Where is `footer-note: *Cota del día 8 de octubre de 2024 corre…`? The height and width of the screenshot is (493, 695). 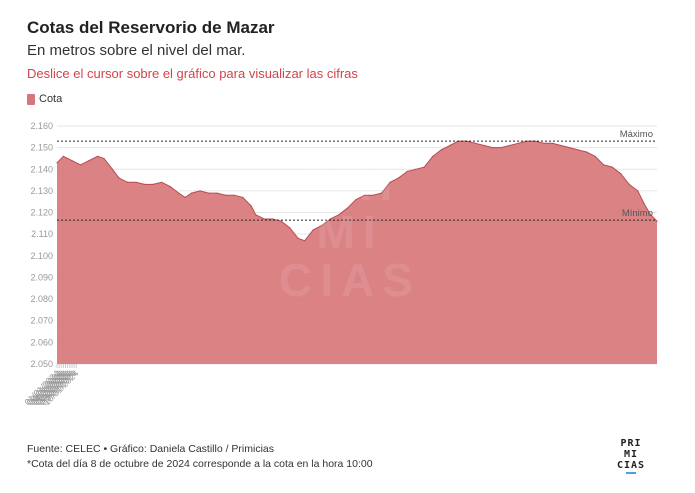 footer-note: *Cota del día 8 de octubre de 2024 corre… is located at coordinates (200, 464).